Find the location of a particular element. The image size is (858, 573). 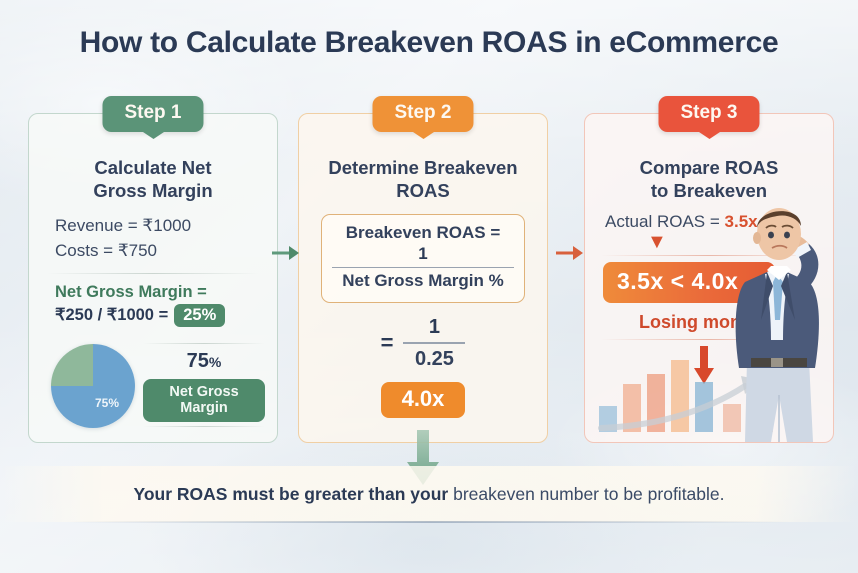

formula-evaluation: = 1 0.25 is located at coordinates (423, 343).